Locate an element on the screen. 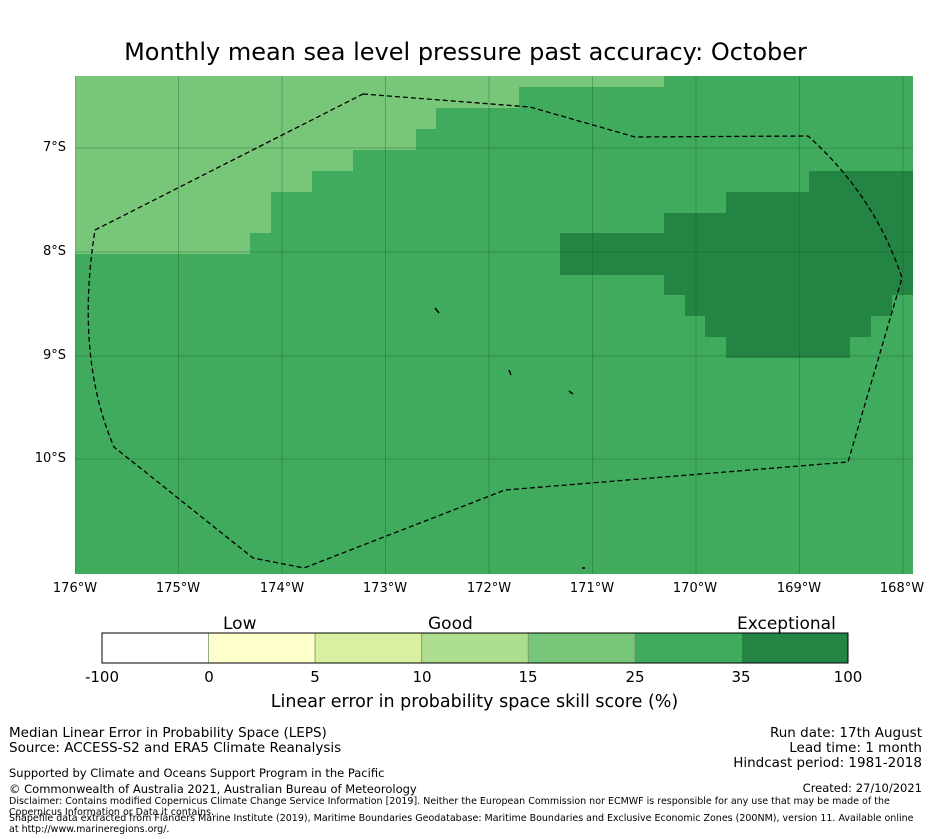  colorbar-tick: 35 is located at coordinates (741, 677).